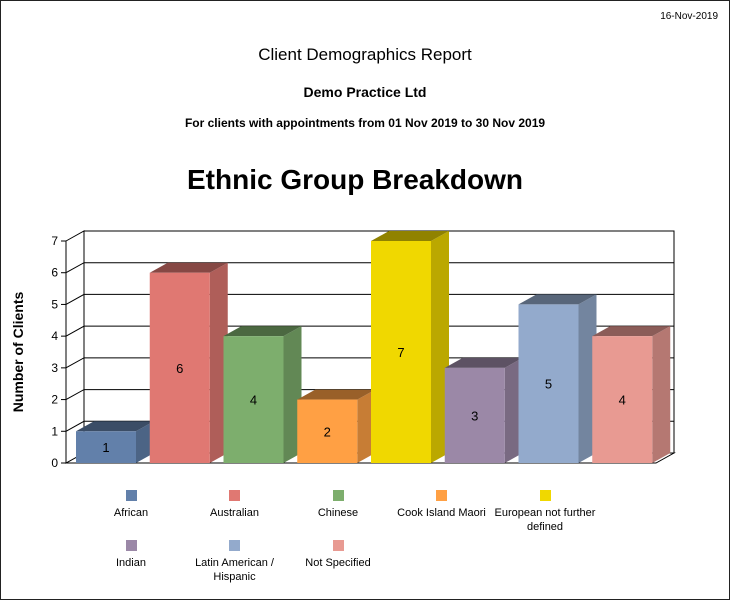 This screenshot has width=730, height=600. Describe the element at coordinates (235, 505) in the screenshot. I see `legend-item: Australian` at that location.